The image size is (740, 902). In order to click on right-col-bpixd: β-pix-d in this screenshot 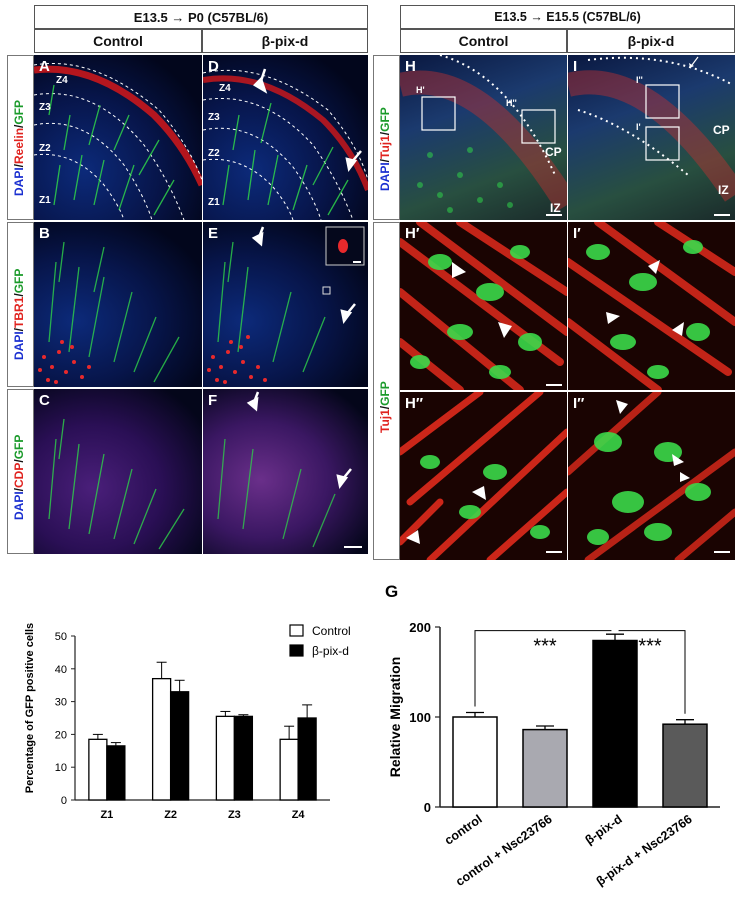, I will do `click(651, 41)`.